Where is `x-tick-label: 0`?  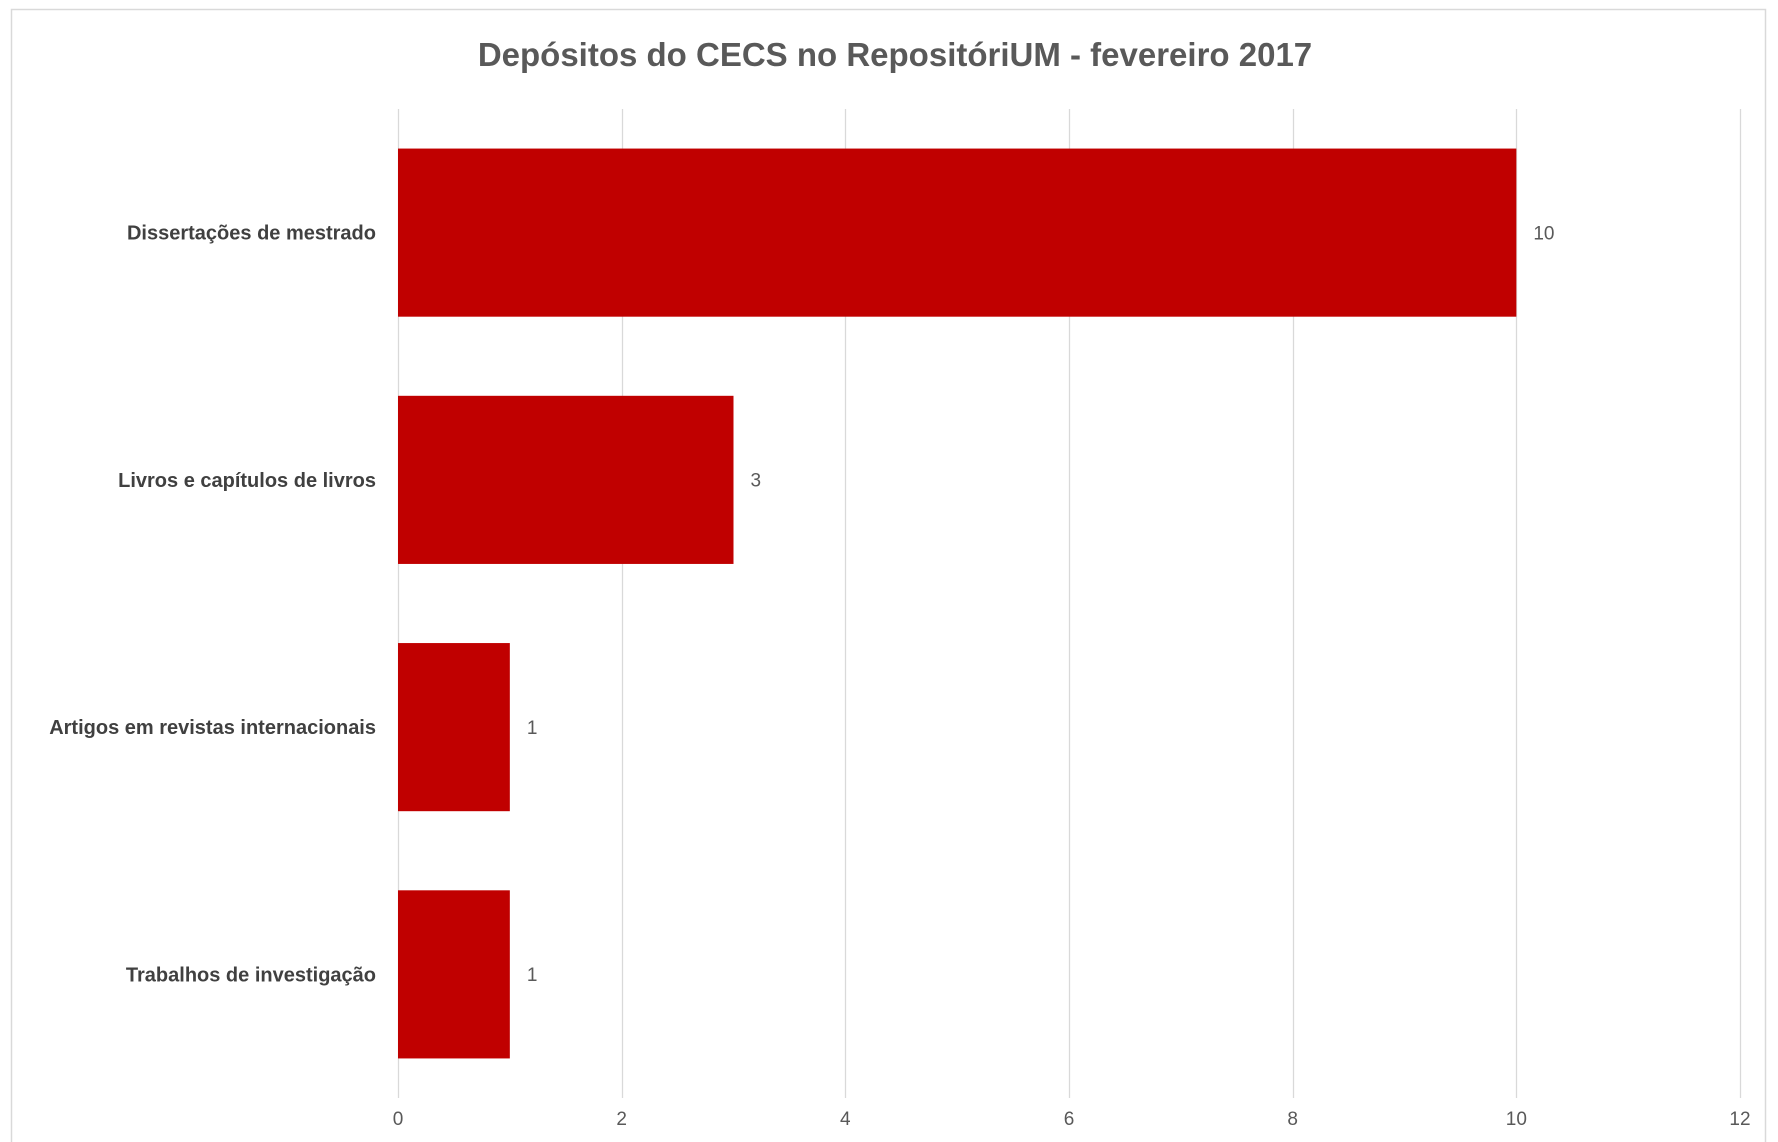 x-tick-label: 0 is located at coordinates (398, 1119).